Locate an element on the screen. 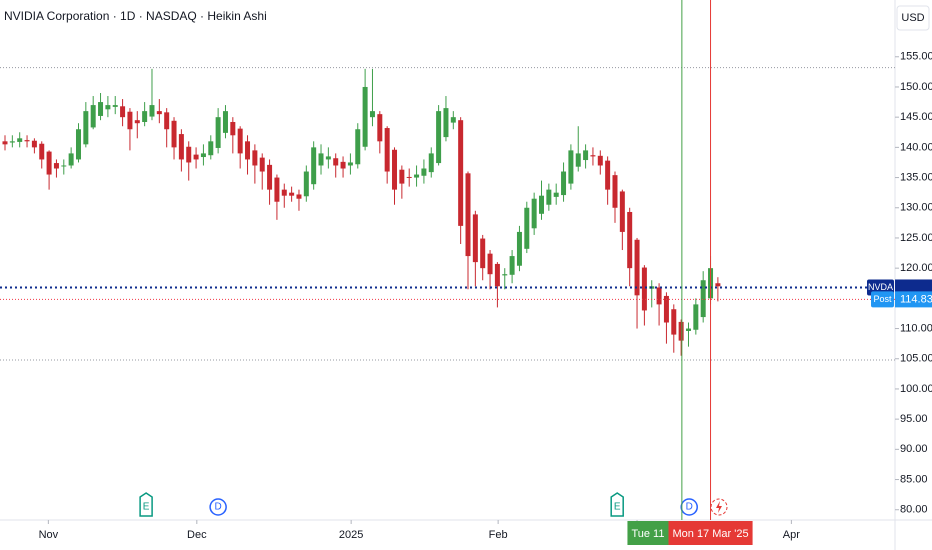 This screenshot has height=550, width=932. post-value: 114.83 is located at coordinates (916, 299).